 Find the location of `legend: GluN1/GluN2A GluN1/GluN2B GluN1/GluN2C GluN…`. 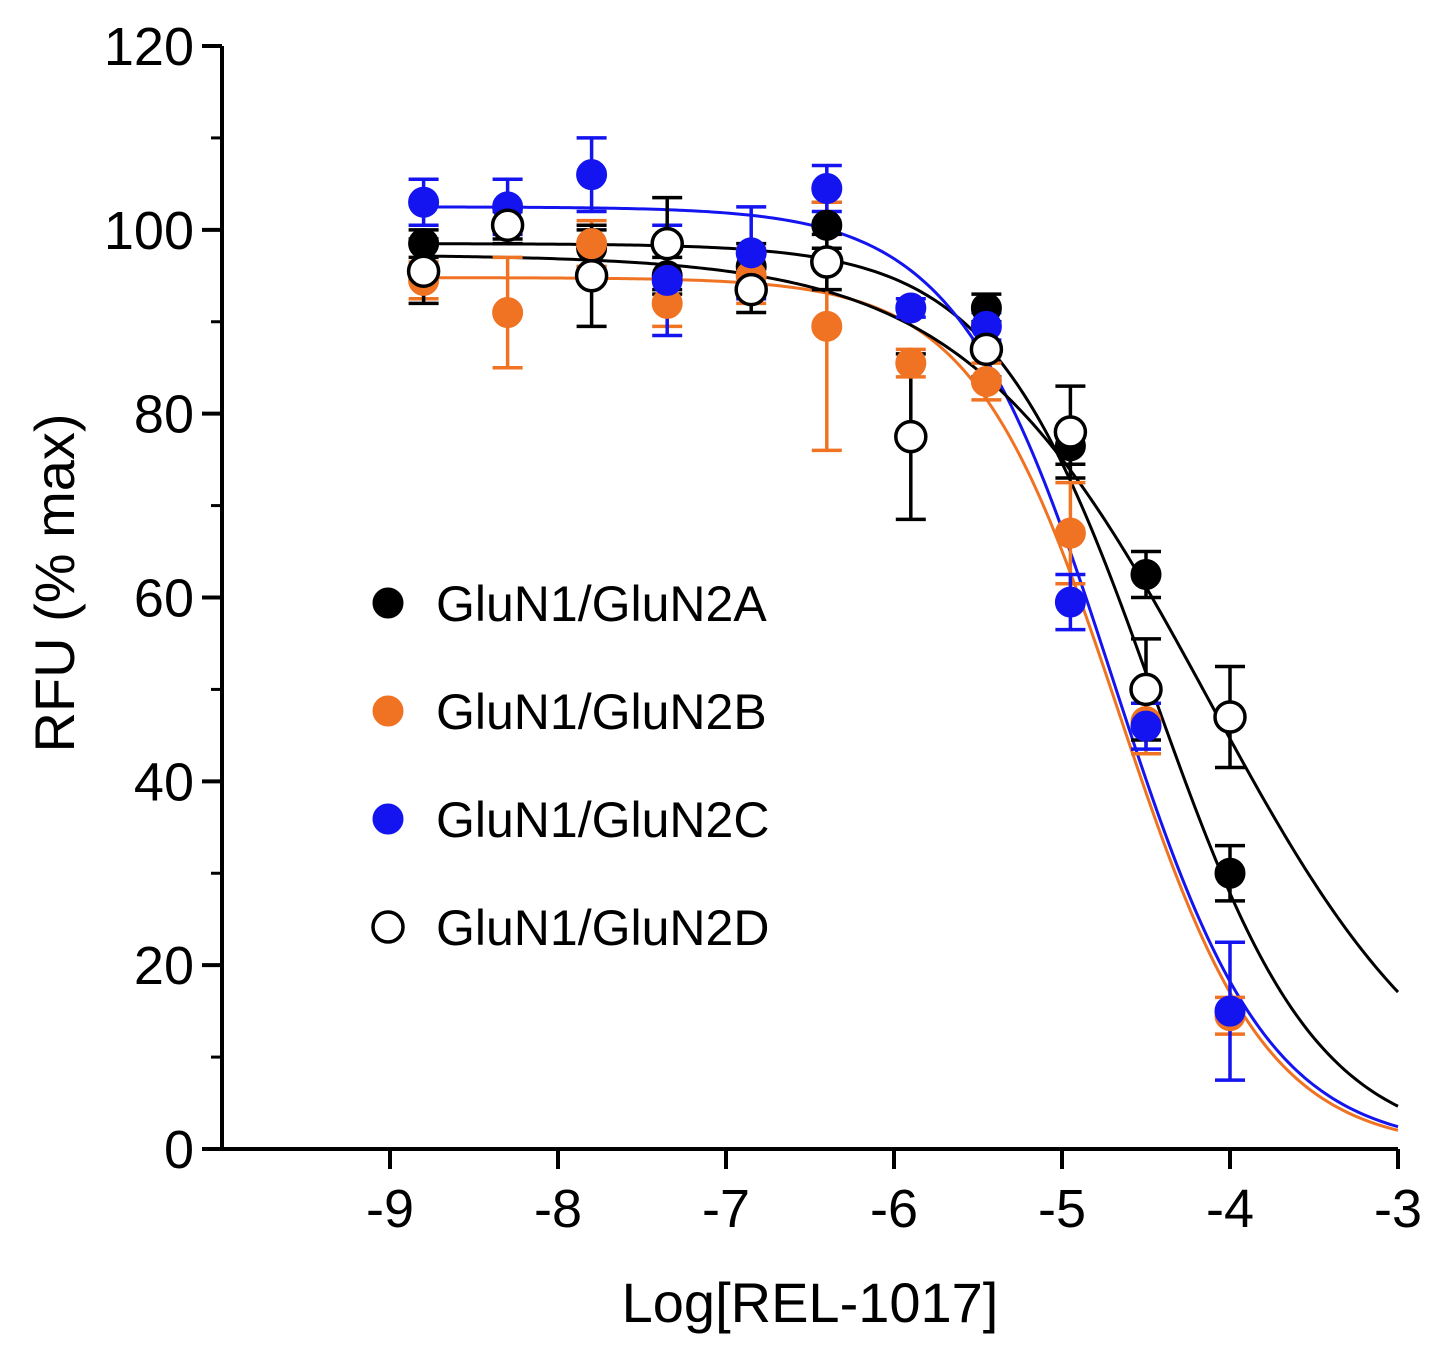

legend: GluN1/GluN2A GluN1/GluN2B GluN1/GluN2C GluN… is located at coordinates (570, 766).